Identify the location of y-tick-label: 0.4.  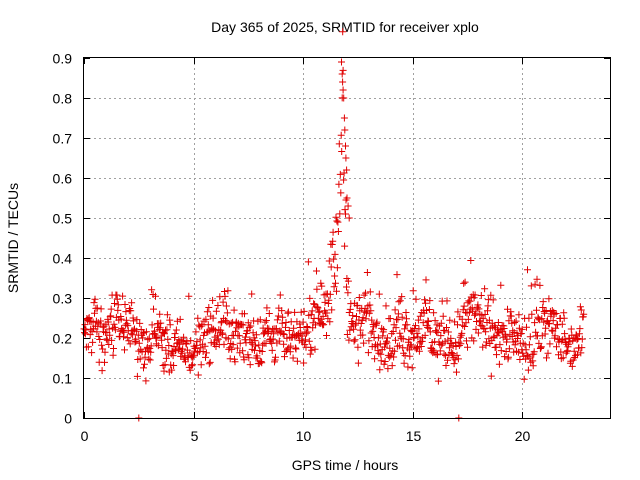
(63, 259).